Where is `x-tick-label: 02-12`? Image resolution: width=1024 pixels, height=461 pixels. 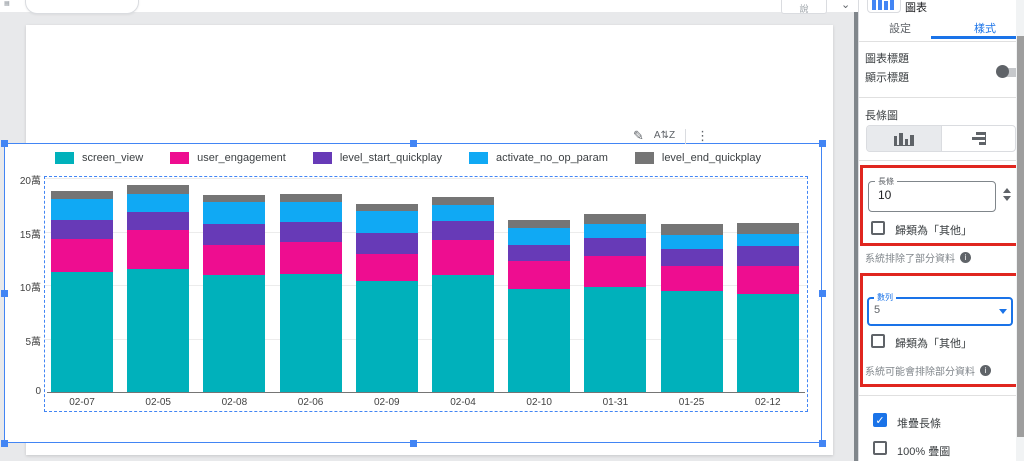
x-tick-label: 02-12 is located at coordinates (768, 402).